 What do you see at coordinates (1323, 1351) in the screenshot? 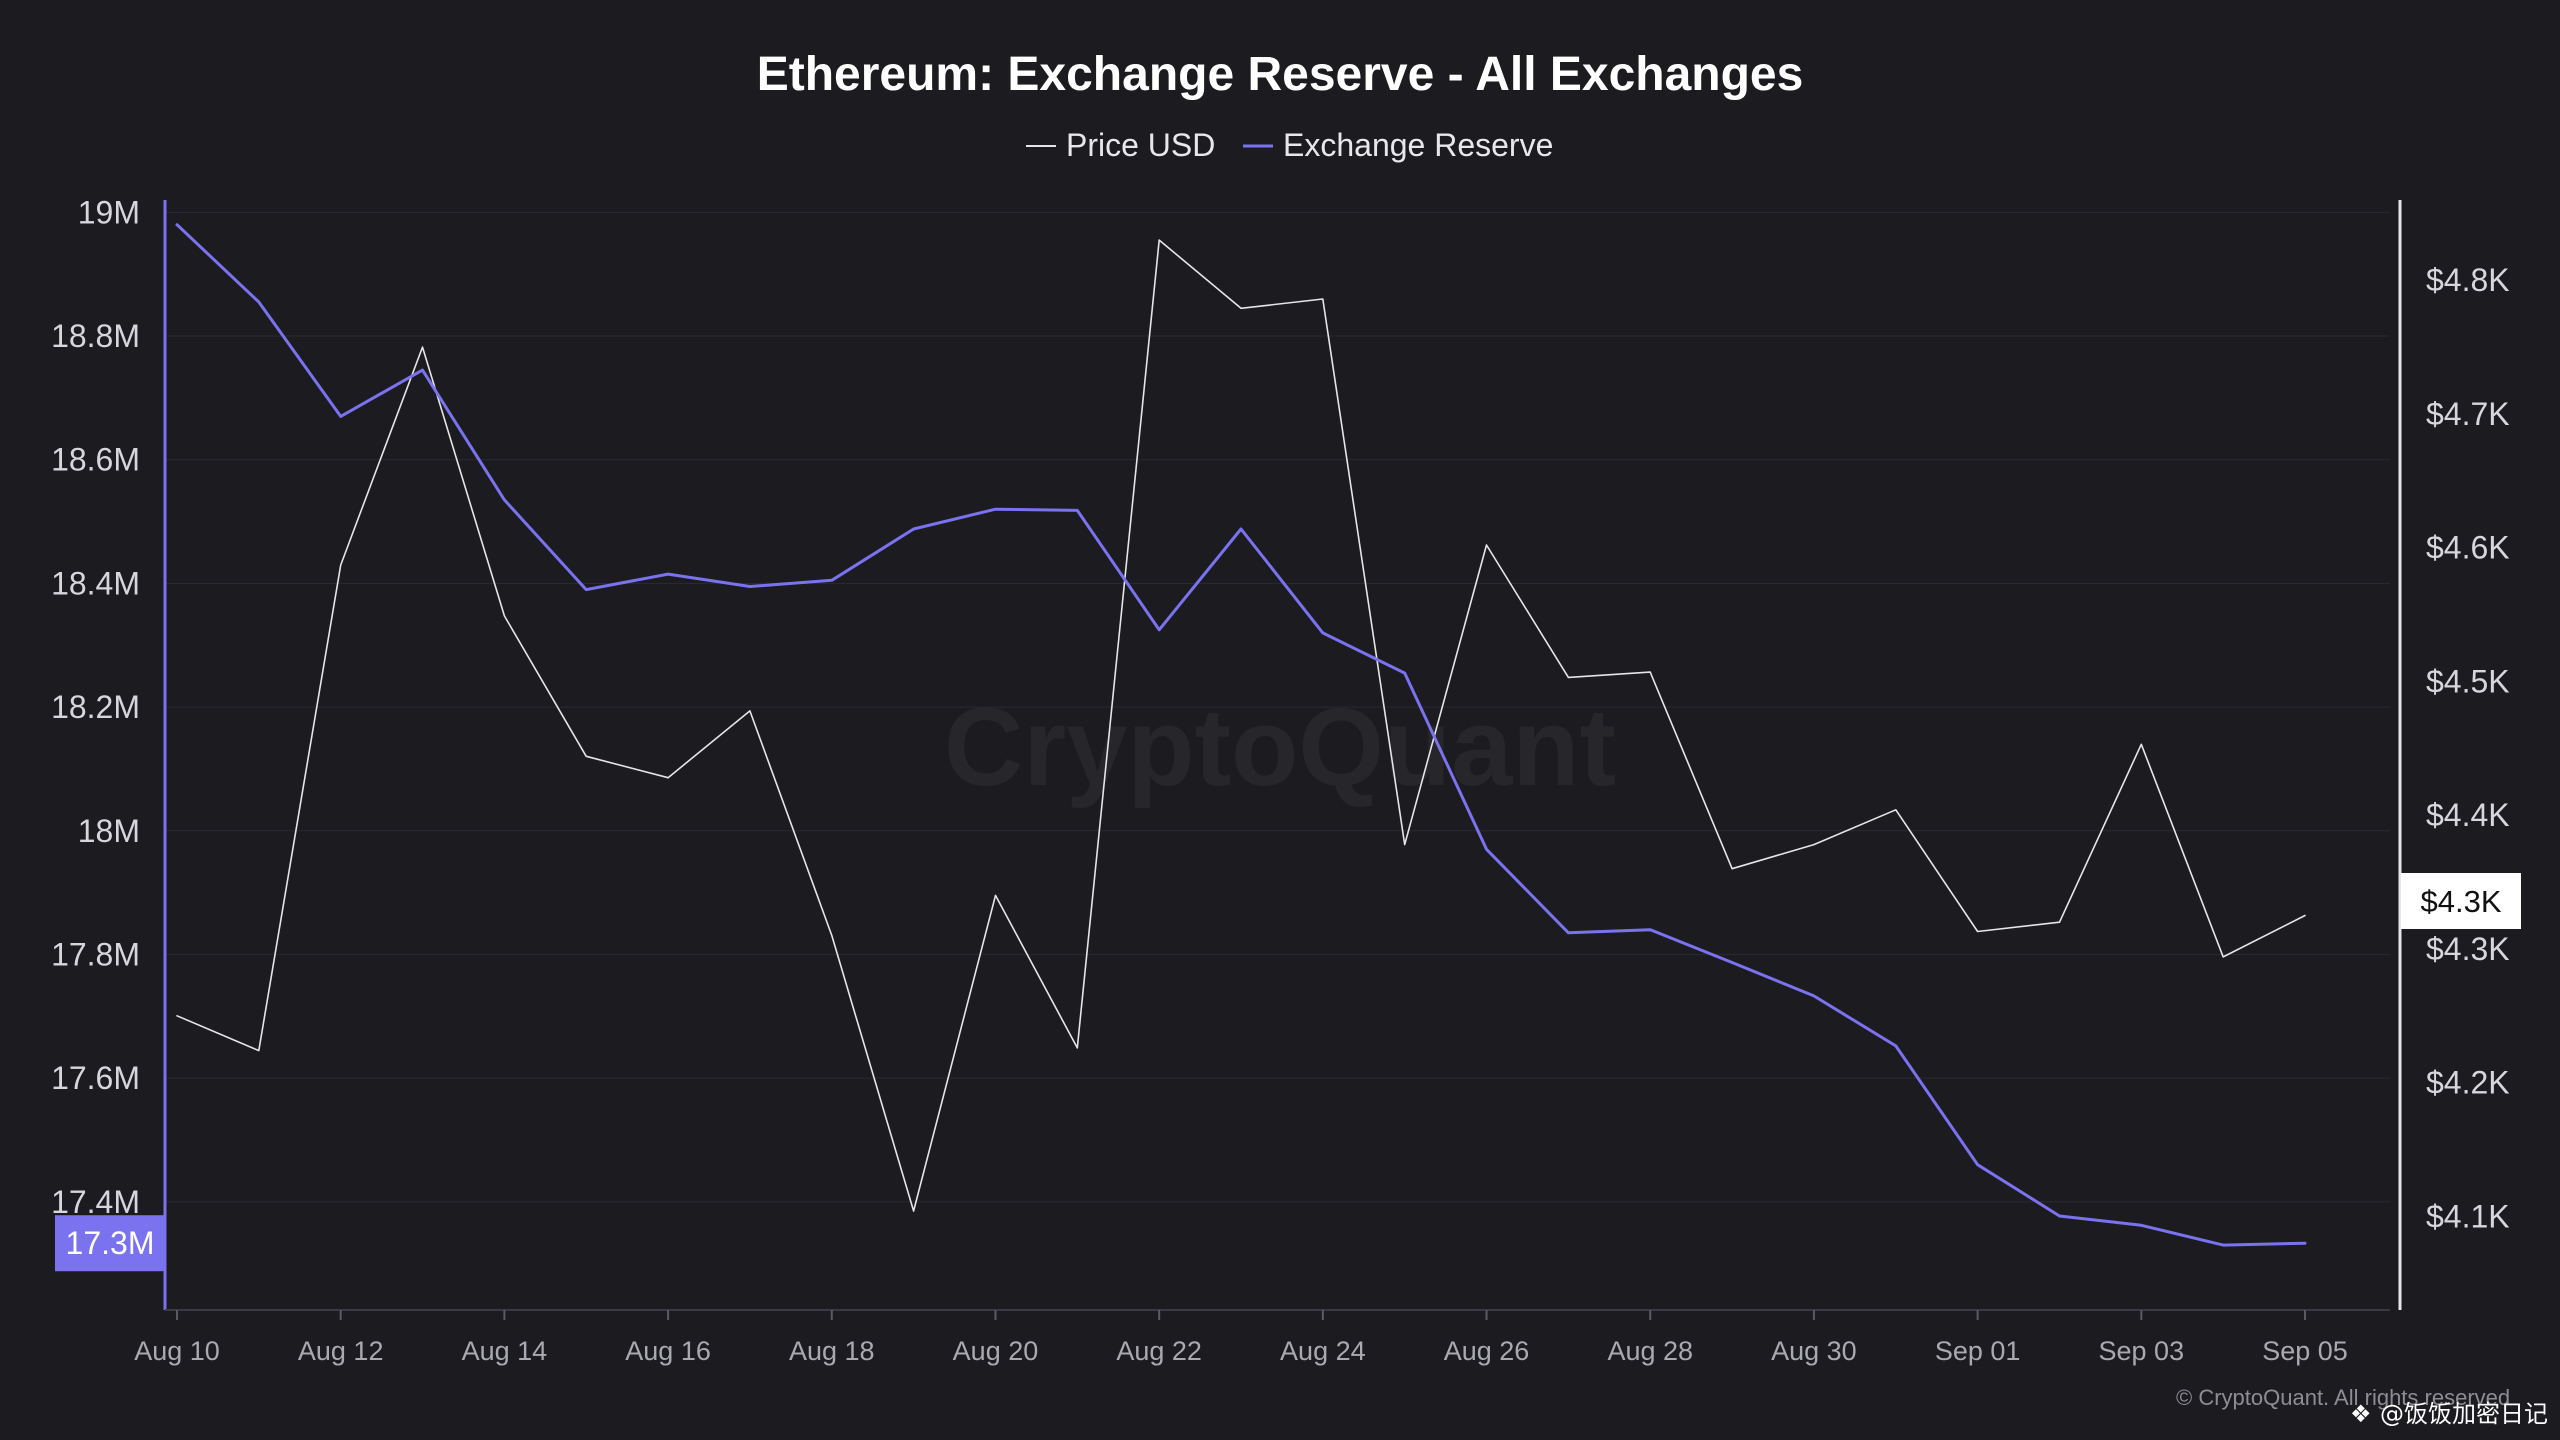
I see `x-tick-label: Aug 24` at bounding box center [1323, 1351].